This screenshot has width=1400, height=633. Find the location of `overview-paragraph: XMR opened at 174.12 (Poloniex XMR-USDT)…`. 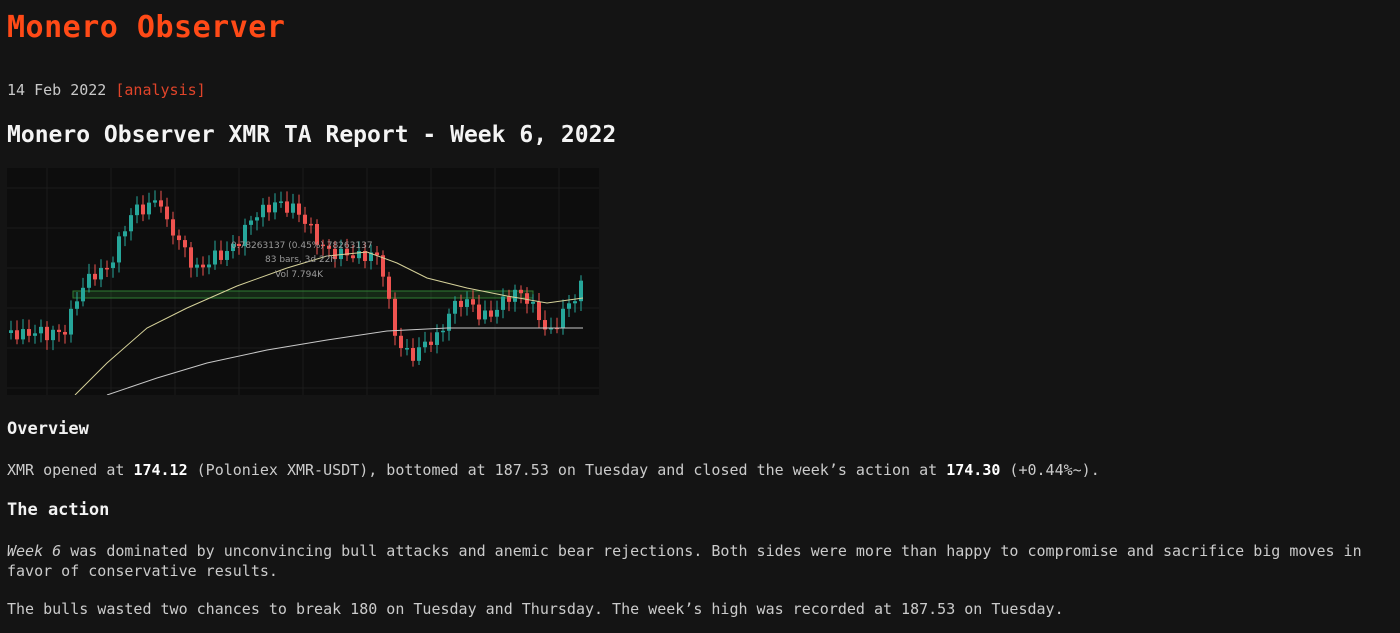

overview-paragraph: XMR opened at 174.12 (Poloniex XMR-USDT)… is located at coordinates (700, 470).